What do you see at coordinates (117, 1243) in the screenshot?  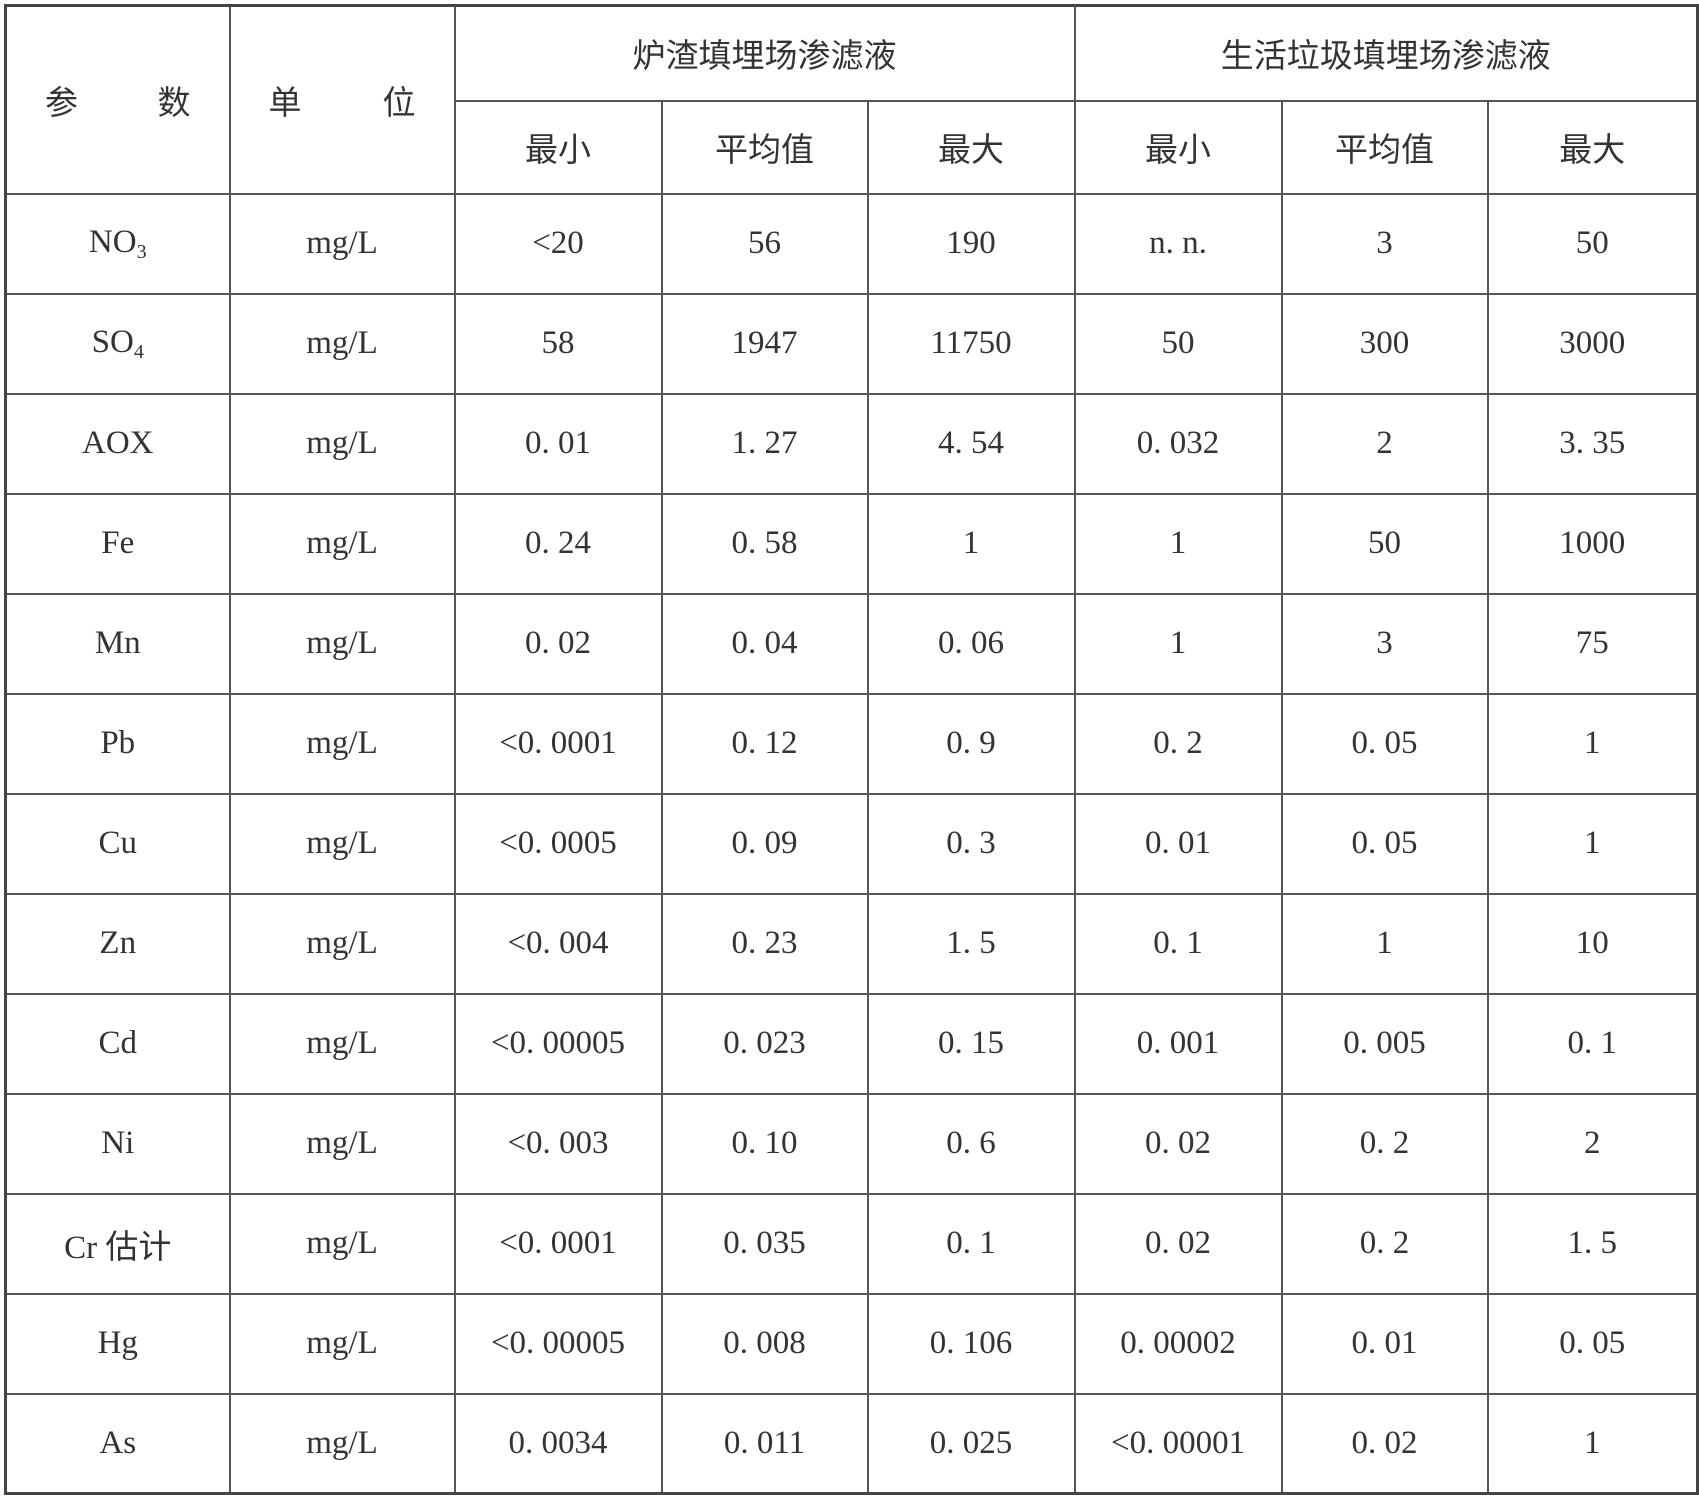 I see `param-cell: Cr 估计` at bounding box center [117, 1243].